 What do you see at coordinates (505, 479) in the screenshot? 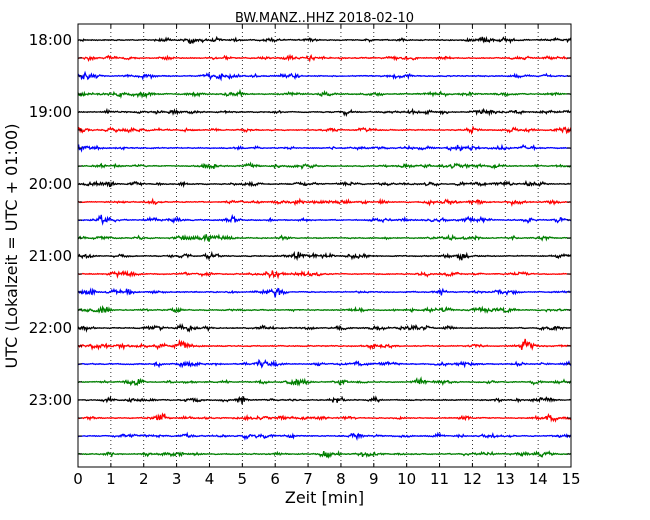
I see `x-tick-label: 13` at bounding box center [505, 479].